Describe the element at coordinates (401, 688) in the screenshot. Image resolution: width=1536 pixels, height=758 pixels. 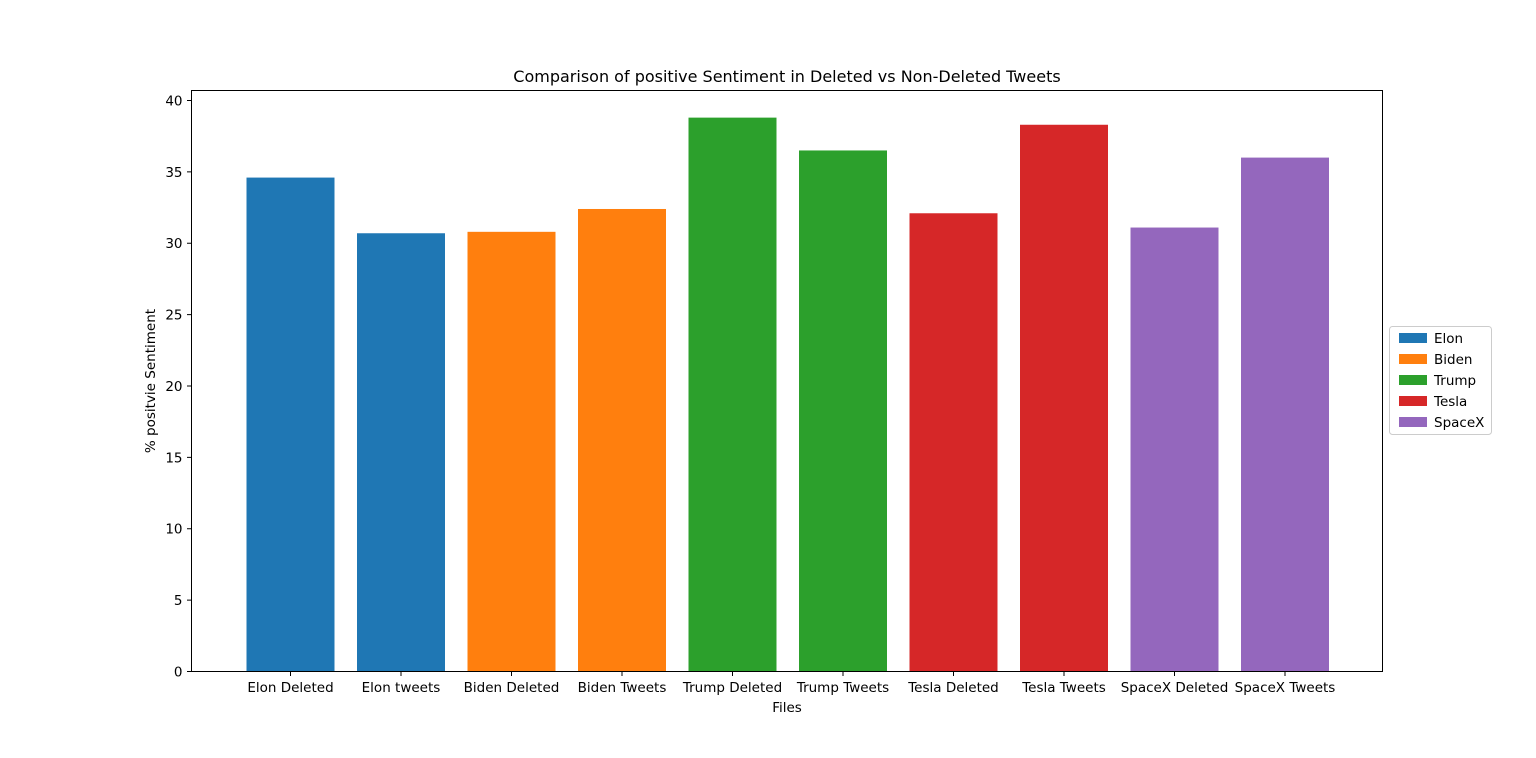
I see `x-tick-label: Elon tweets` at that location.